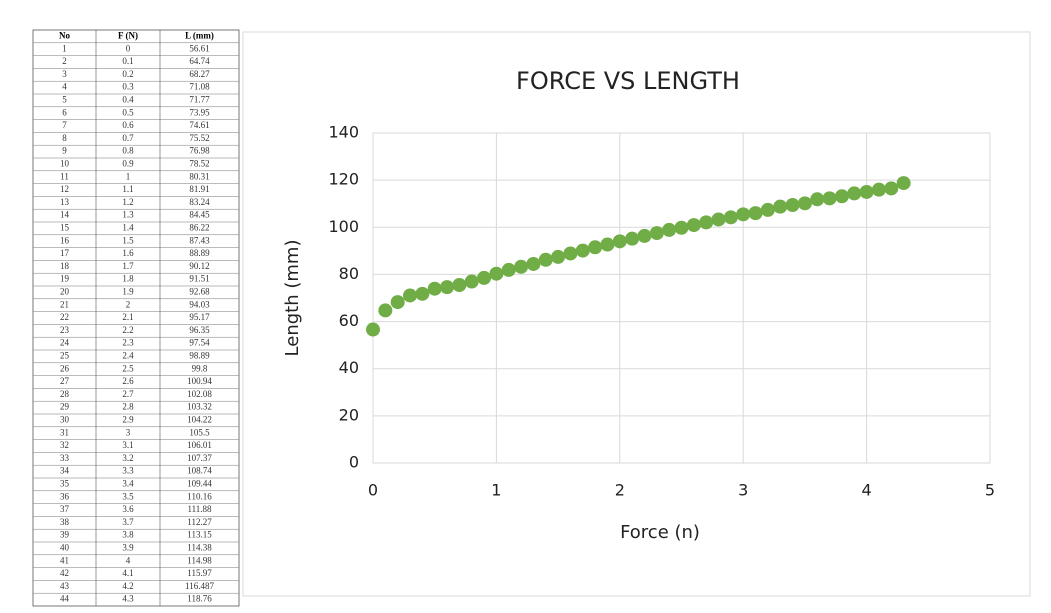  Describe the element at coordinates (128, 99) in the screenshot. I see `table-cell: 0.4` at that location.